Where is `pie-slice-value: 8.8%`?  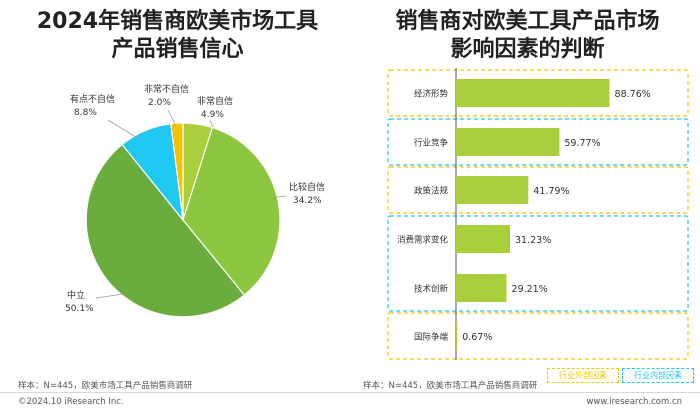
pie-slice-value: 8.8% is located at coordinates (85, 113).